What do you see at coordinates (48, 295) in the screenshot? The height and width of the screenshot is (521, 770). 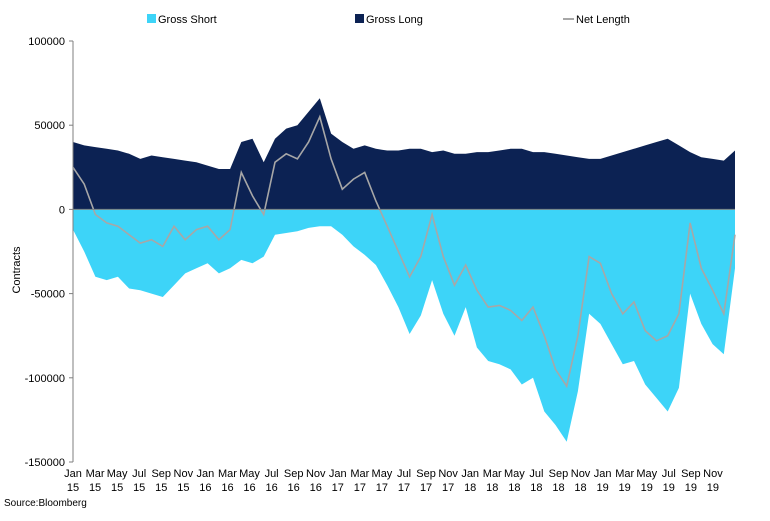 I see `y-tick-label: -50000` at bounding box center [48, 295].